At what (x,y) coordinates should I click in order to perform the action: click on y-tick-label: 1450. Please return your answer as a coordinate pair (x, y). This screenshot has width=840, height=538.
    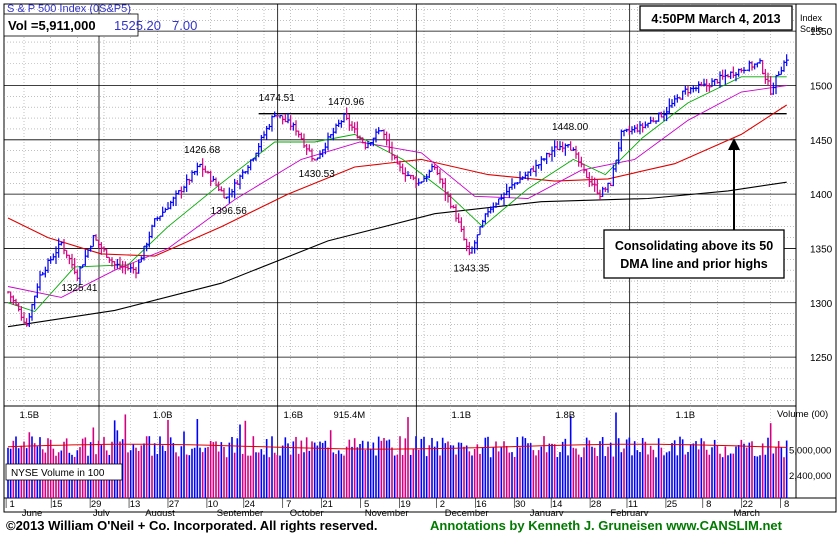
    Looking at the image, I should click on (821, 141).